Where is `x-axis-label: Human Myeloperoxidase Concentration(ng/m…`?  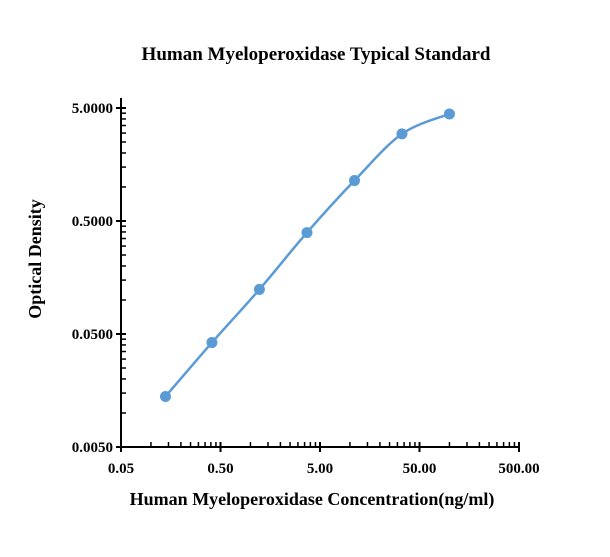
x-axis-label: Human Myeloperoxidase Concentration(ng/m… is located at coordinates (312, 499).